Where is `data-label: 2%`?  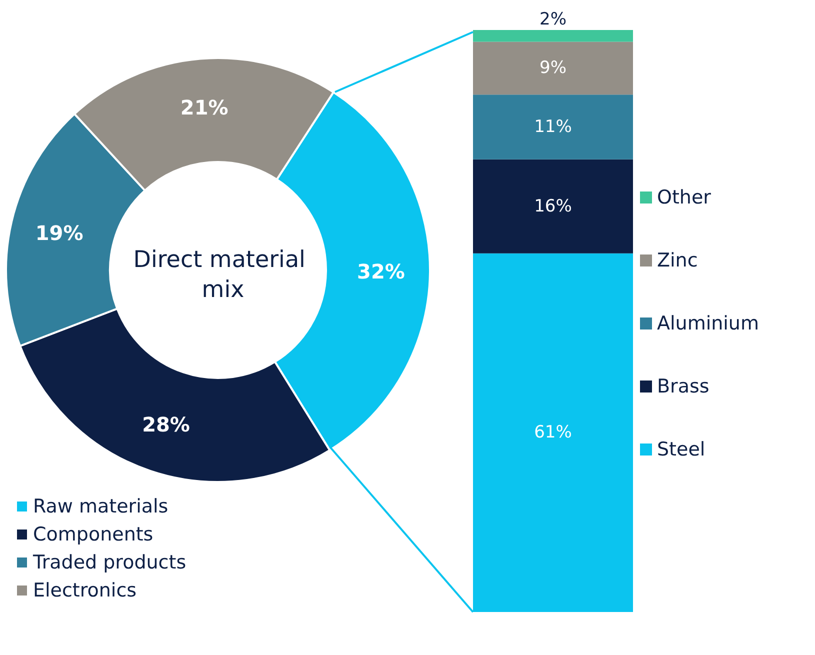 data-label: 2% is located at coordinates (553, 20).